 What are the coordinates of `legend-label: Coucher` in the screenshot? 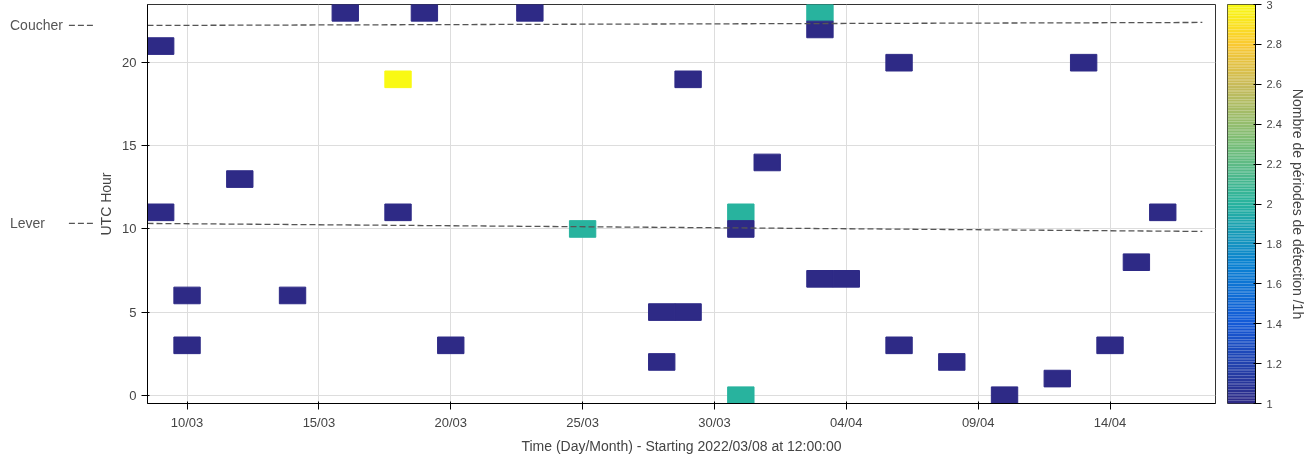 It's located at (37, 25).